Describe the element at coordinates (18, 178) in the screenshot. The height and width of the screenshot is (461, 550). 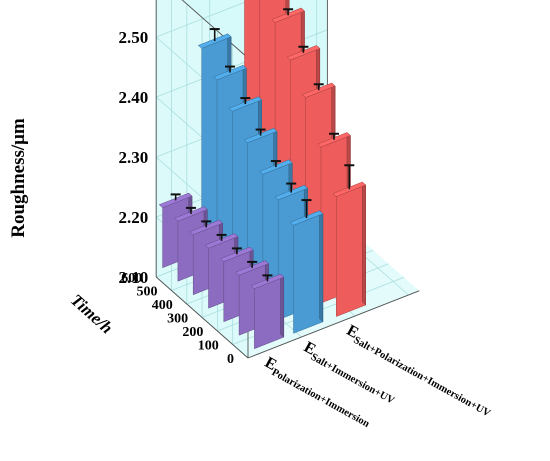
I see `y-axis-label: Roughness/μm` at that location.